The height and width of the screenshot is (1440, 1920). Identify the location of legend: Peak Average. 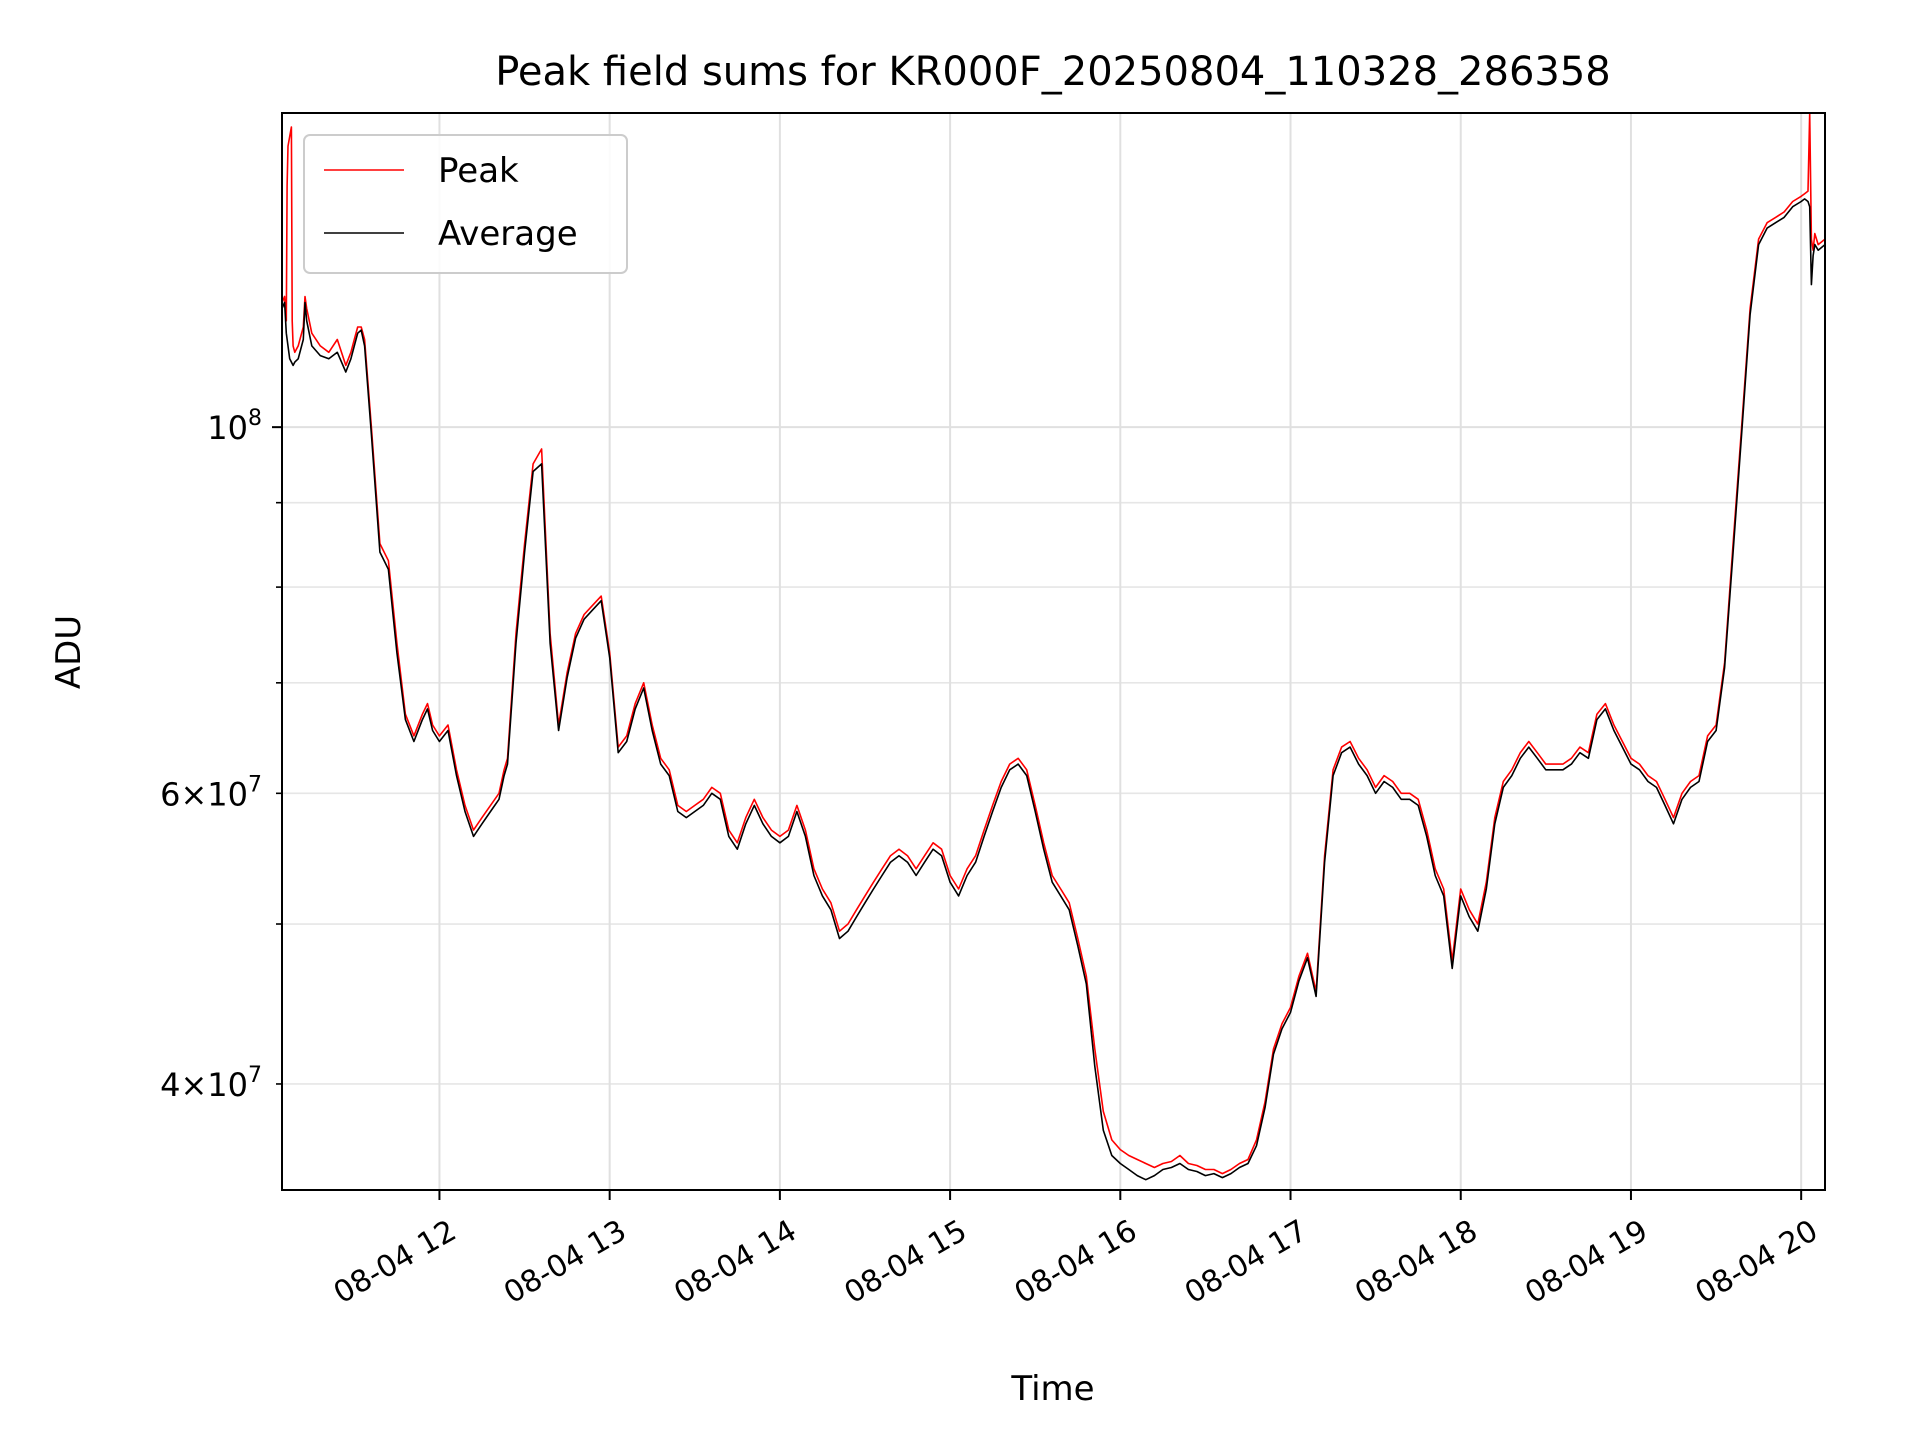
(465, 204).